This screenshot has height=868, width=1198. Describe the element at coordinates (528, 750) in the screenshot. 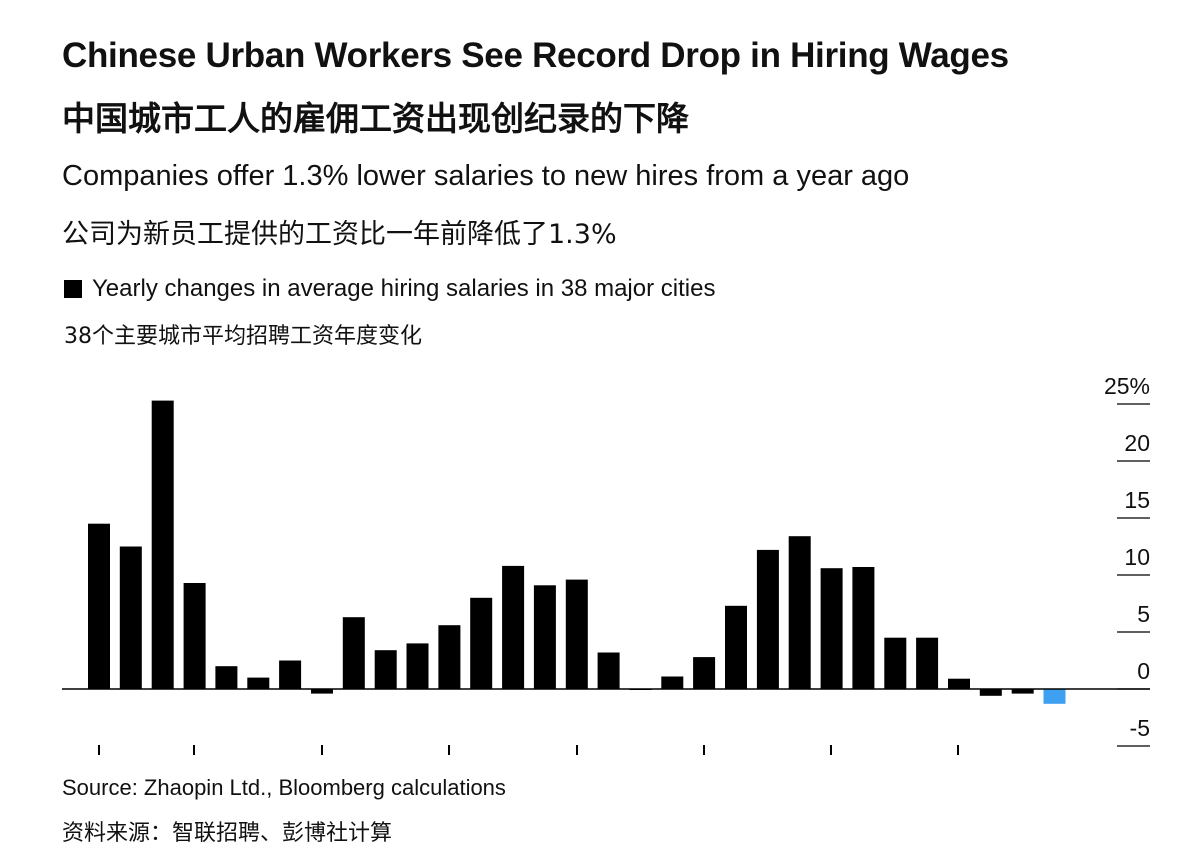

I see `x-axis` at that location.